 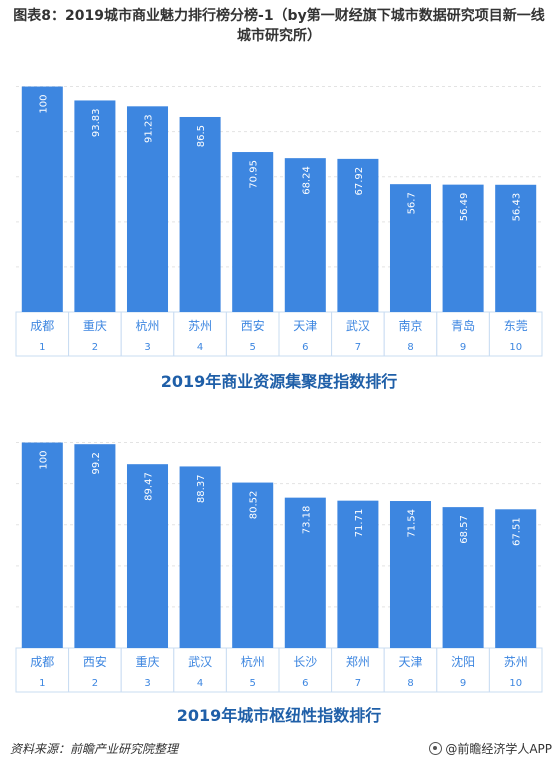 What do you see at coordinates (96, 463) in the screenshot?
I see `data-label: 99.2` at bounding box center [96, 463].